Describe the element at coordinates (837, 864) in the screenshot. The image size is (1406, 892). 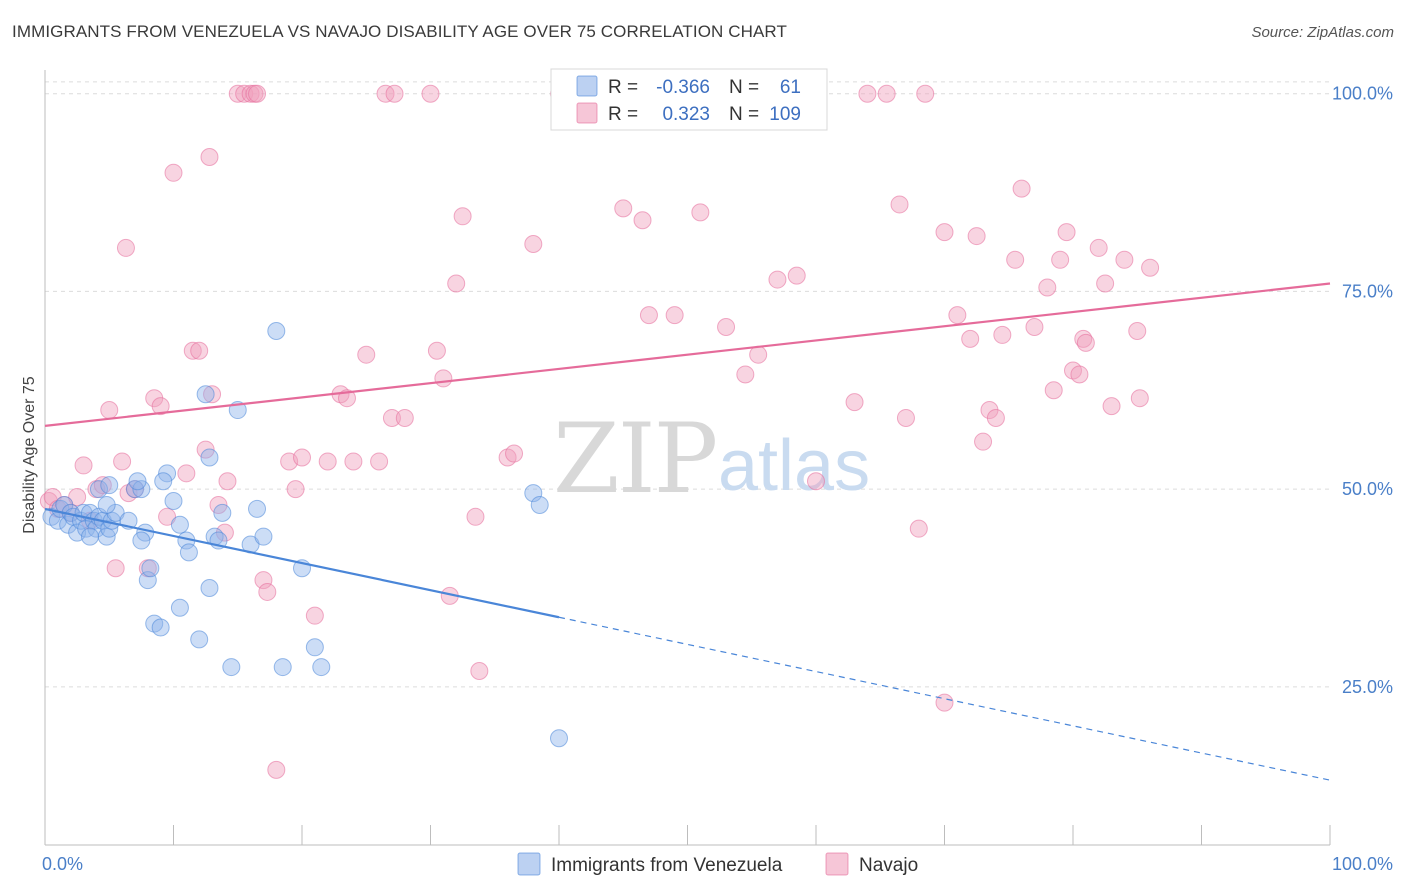
I see `legend-swatch-navajo` at that location.